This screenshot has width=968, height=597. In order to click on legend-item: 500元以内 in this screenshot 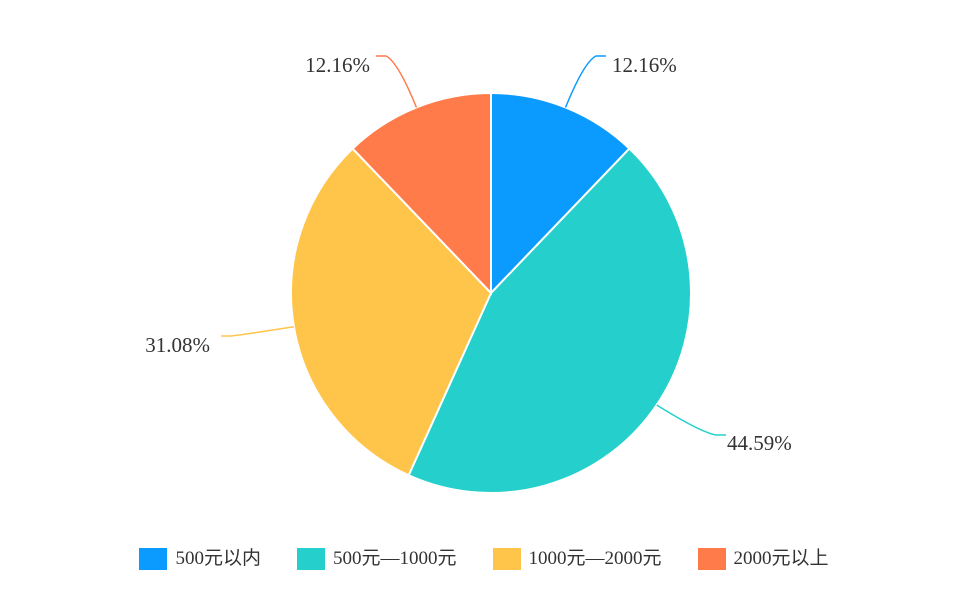, I will do `click(200, 559)`.